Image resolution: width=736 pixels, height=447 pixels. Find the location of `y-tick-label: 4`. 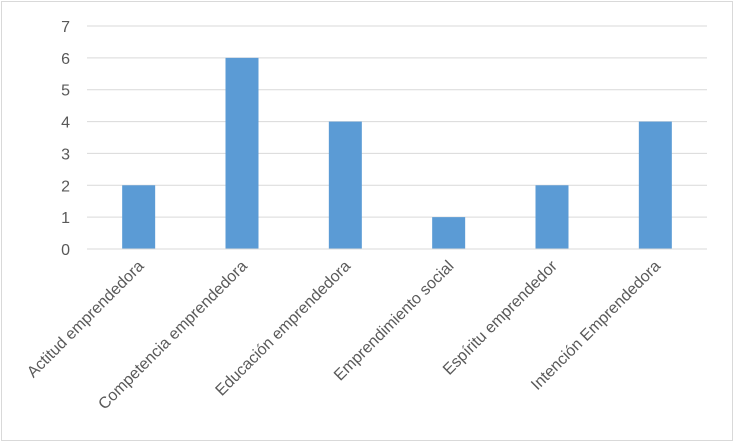

y-tick-label: 4 is located at coordinates (65, 123).